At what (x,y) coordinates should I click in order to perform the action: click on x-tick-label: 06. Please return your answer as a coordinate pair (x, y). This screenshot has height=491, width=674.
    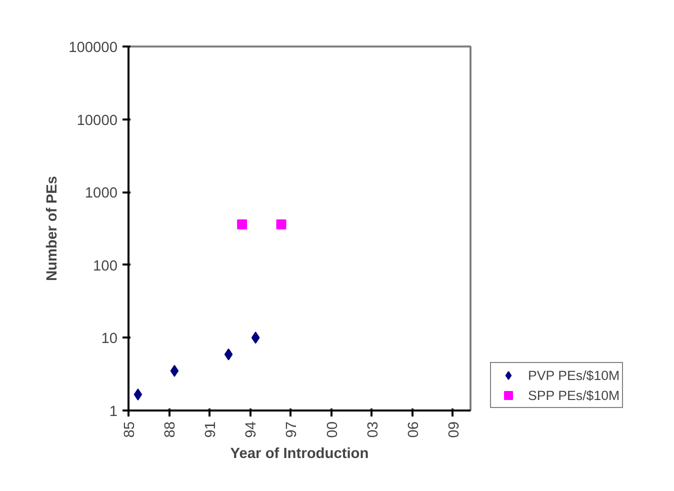
    Looking at the image, I should click on (414, 429).